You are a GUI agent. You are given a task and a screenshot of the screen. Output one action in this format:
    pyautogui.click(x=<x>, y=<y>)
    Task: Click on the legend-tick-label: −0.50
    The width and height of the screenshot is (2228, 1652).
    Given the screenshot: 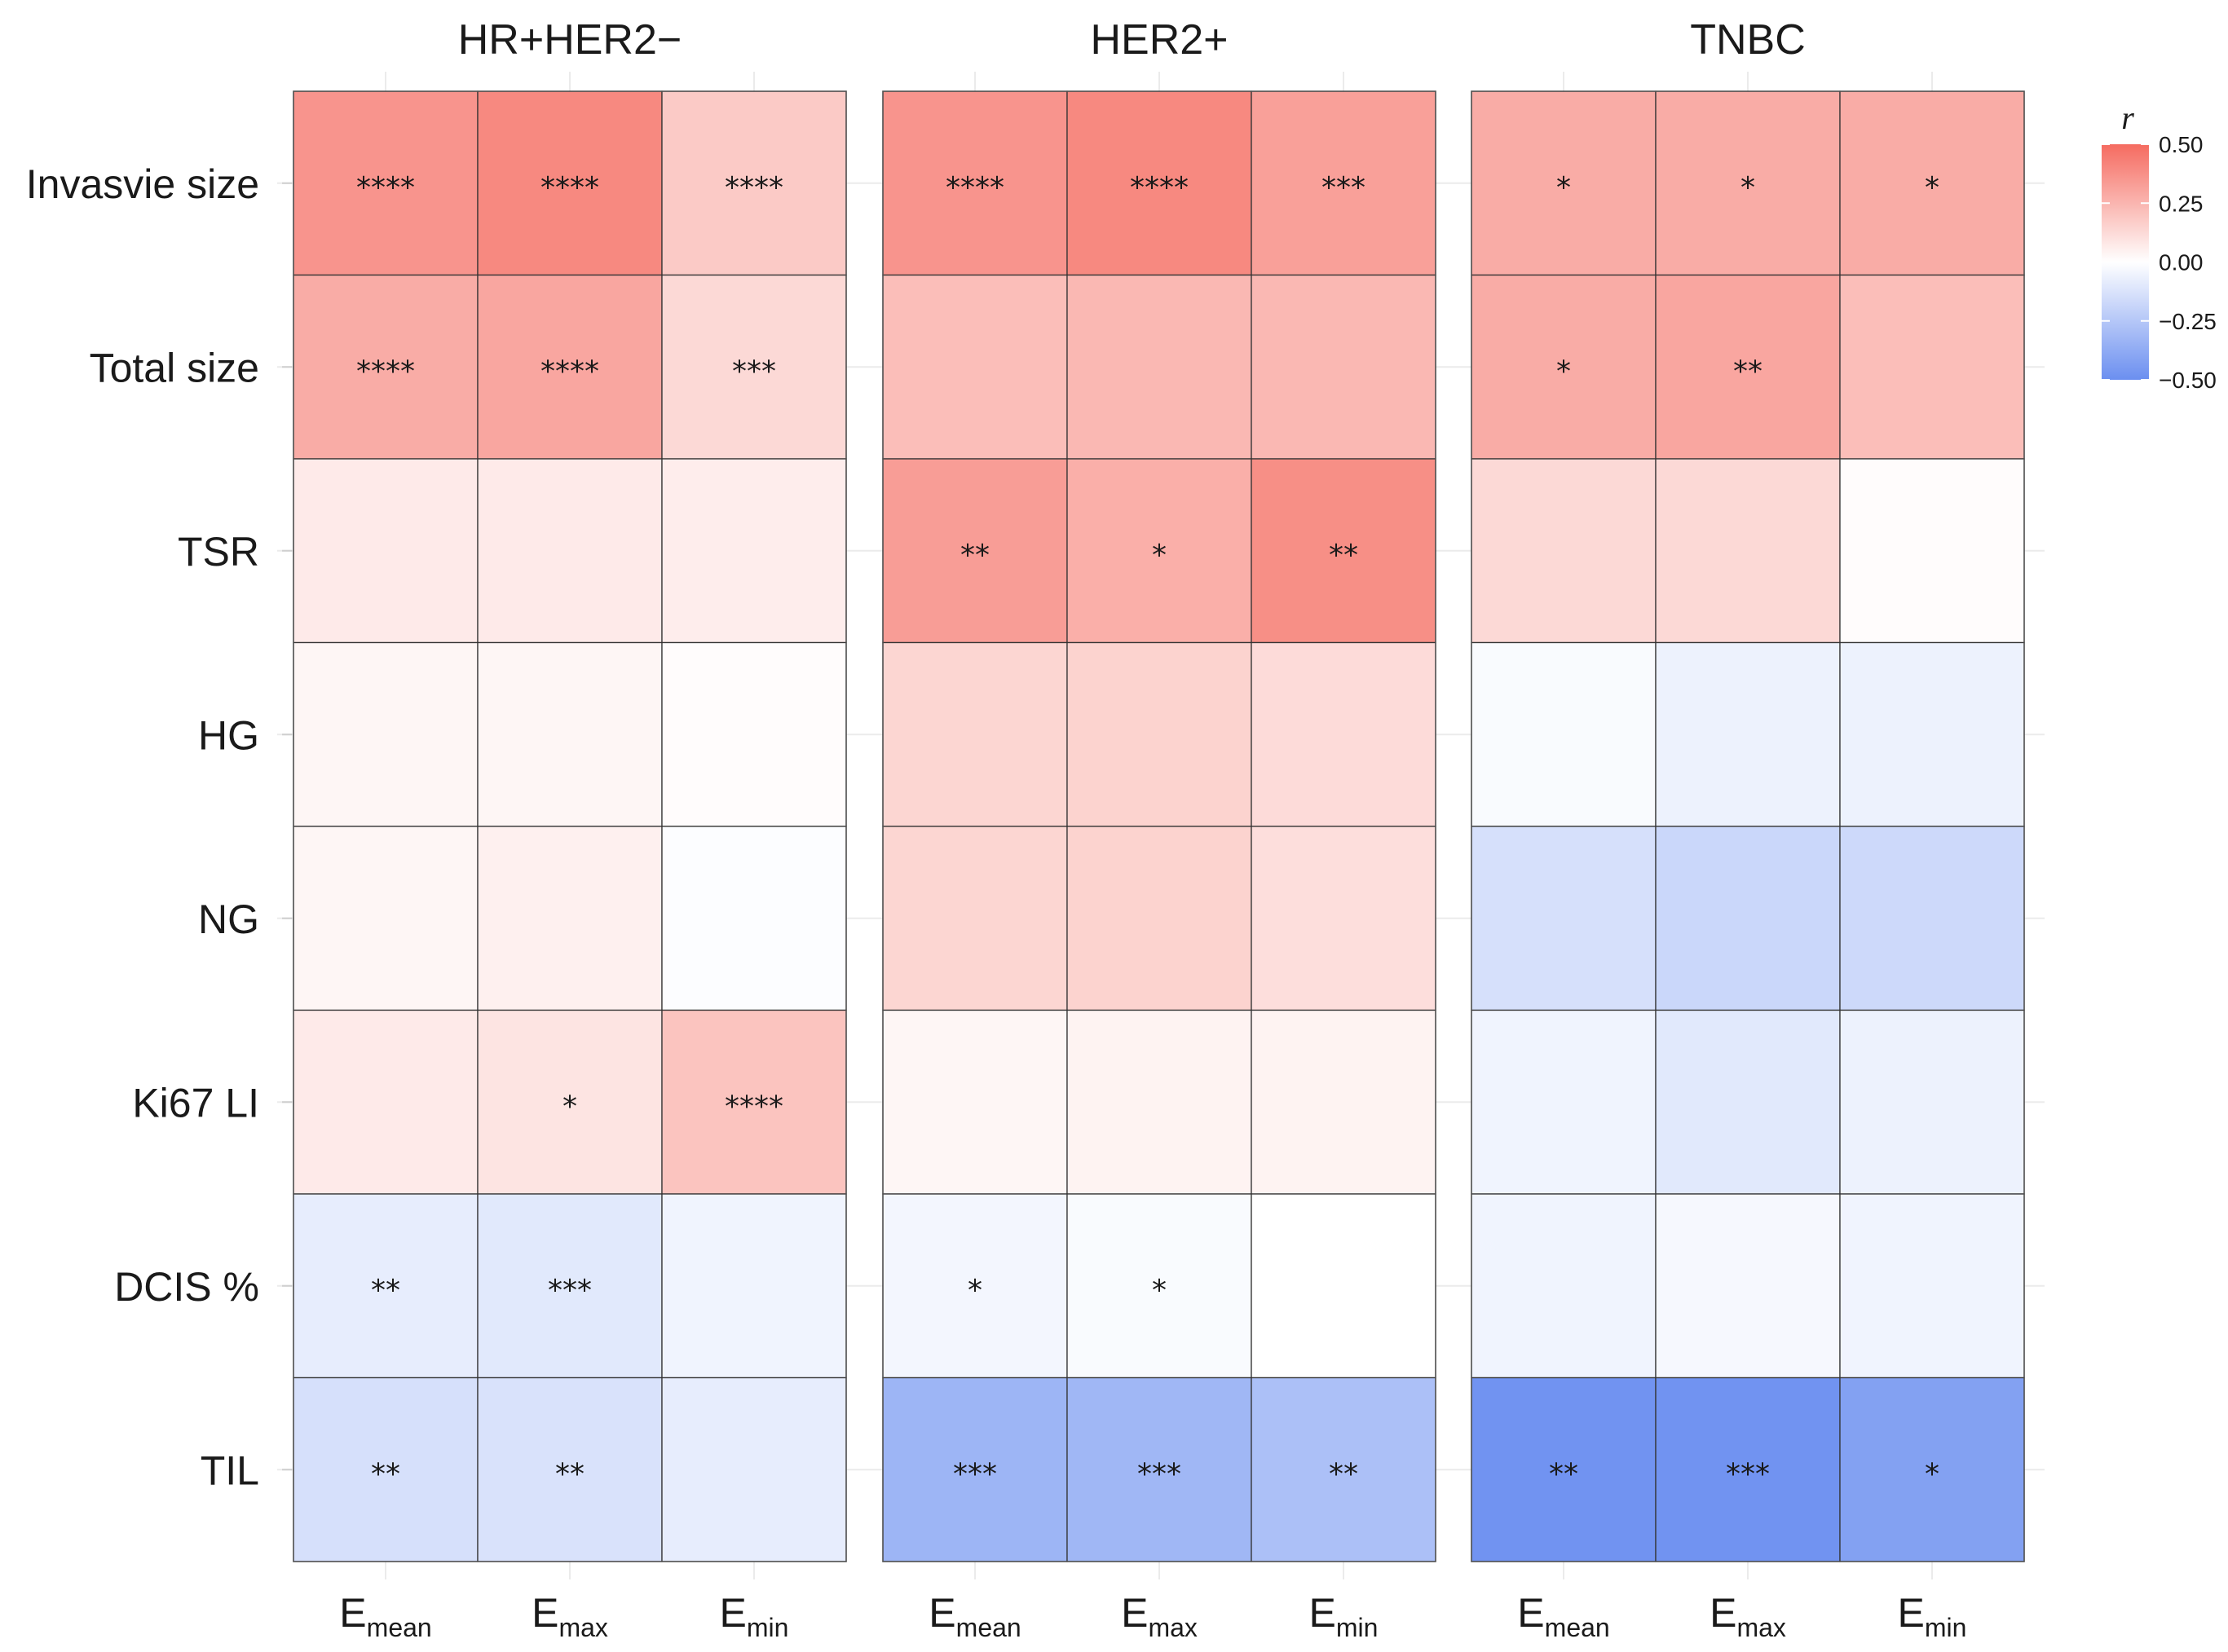 What is the action you would take?
    pyautogui.click(x=2188, y=380)
    